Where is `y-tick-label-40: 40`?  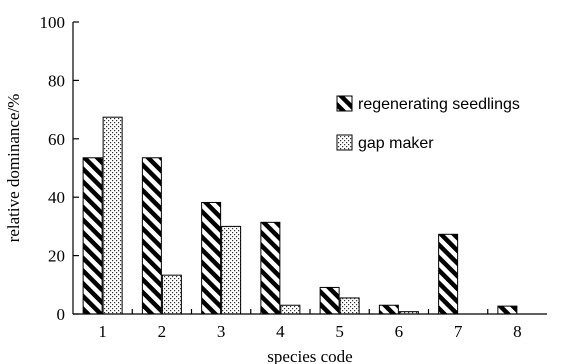
y-tick-label-40: 40 is located at coordinates (56, 197).